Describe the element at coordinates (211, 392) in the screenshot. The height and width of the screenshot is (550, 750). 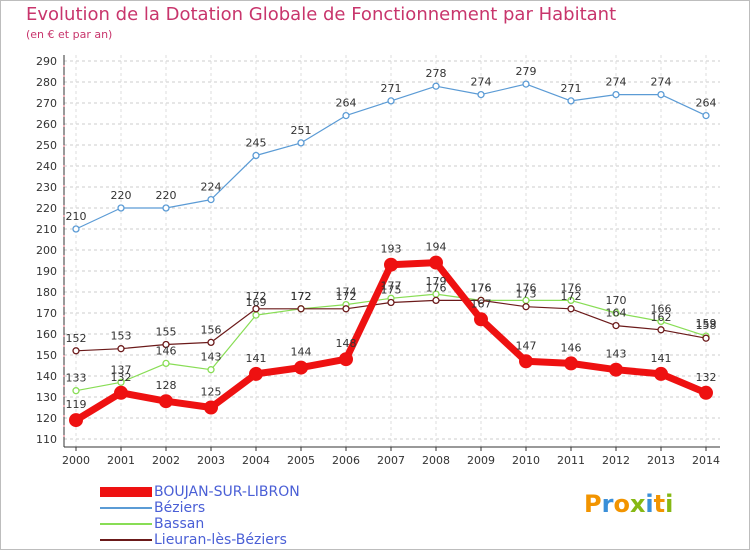
I see `data-label-boujan: 125` at that location.